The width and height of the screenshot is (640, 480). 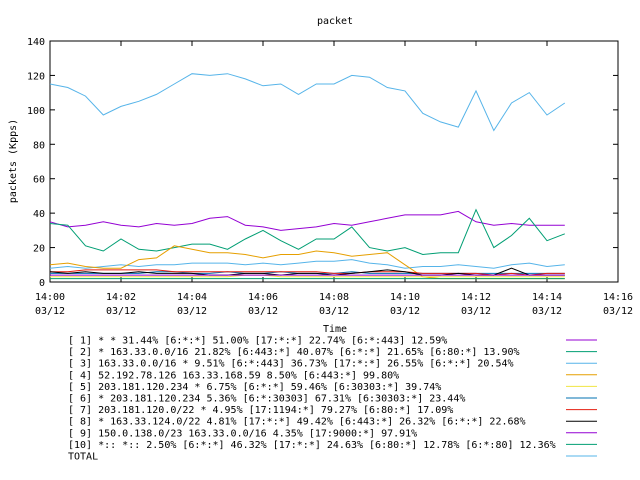 I want to click on y-tick-label: 120, so click(x=36, y=76).